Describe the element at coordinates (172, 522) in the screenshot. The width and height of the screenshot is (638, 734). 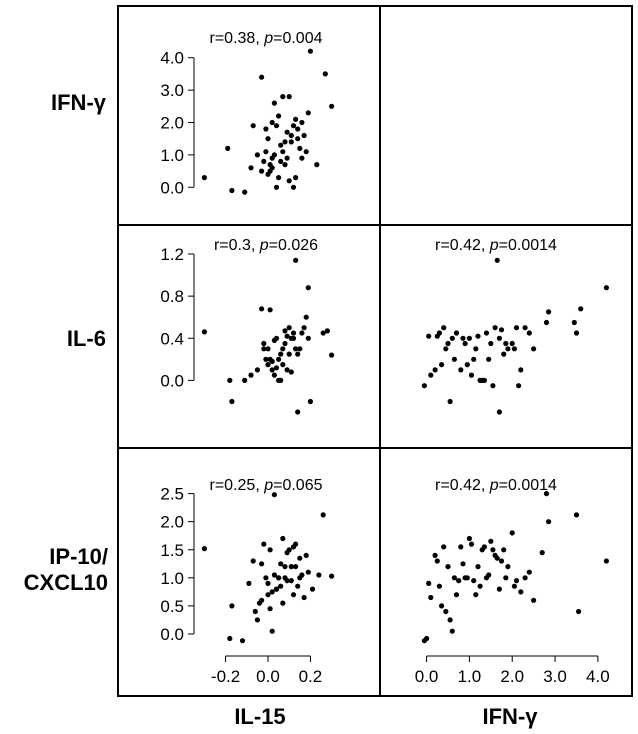
I see `y-tick-label: 2.0` at that location.